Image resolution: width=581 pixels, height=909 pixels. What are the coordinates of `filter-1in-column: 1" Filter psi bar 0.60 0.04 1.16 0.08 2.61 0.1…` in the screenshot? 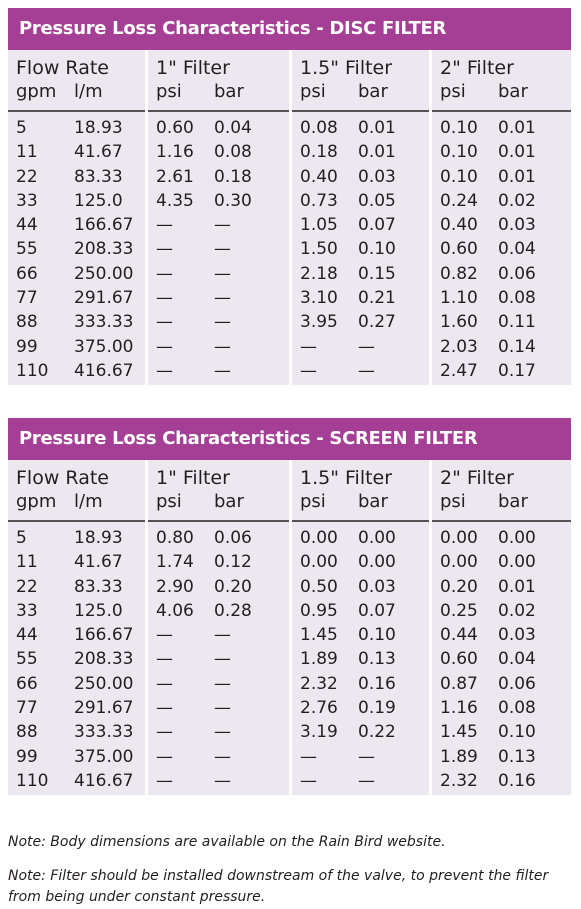 It's located at (220, 218).